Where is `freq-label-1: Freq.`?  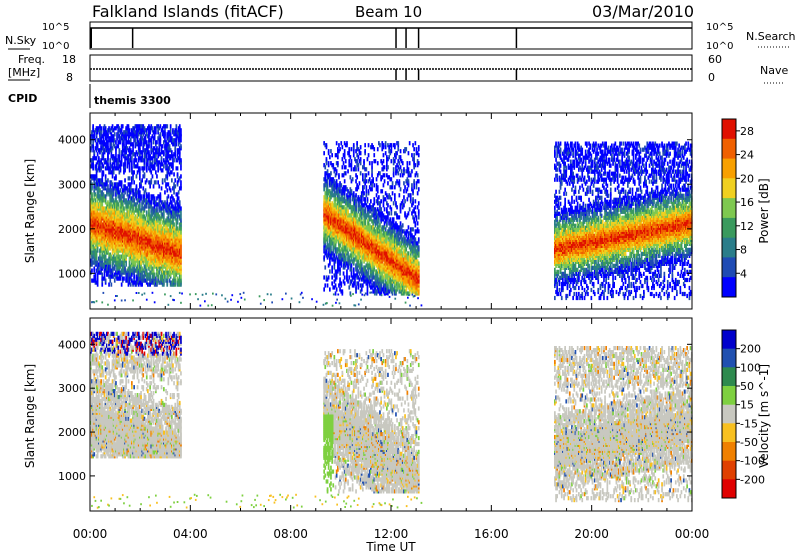
freq-label-1: Freq. is located at coordinates (31, 59).